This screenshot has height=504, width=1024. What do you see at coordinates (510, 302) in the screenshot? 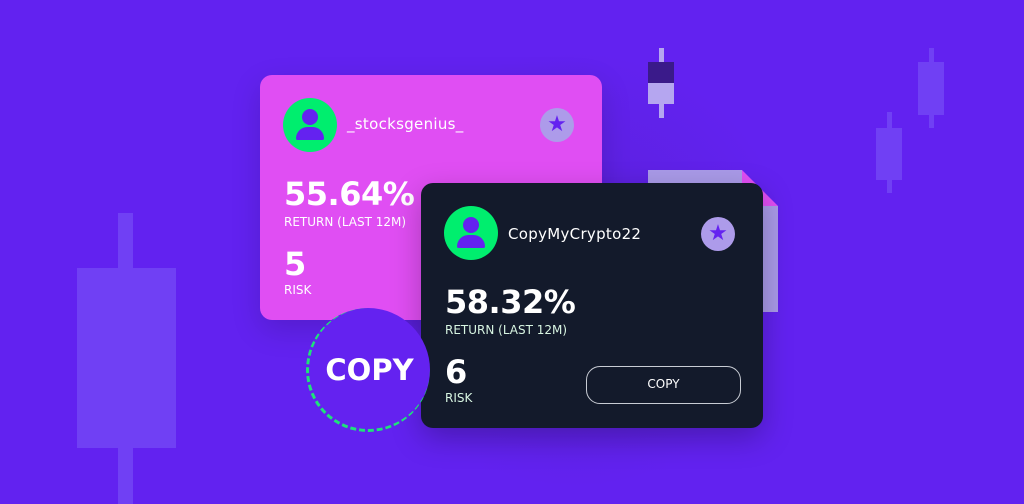
I see `return-value: 58.32%` at bounding box center [510, 302].